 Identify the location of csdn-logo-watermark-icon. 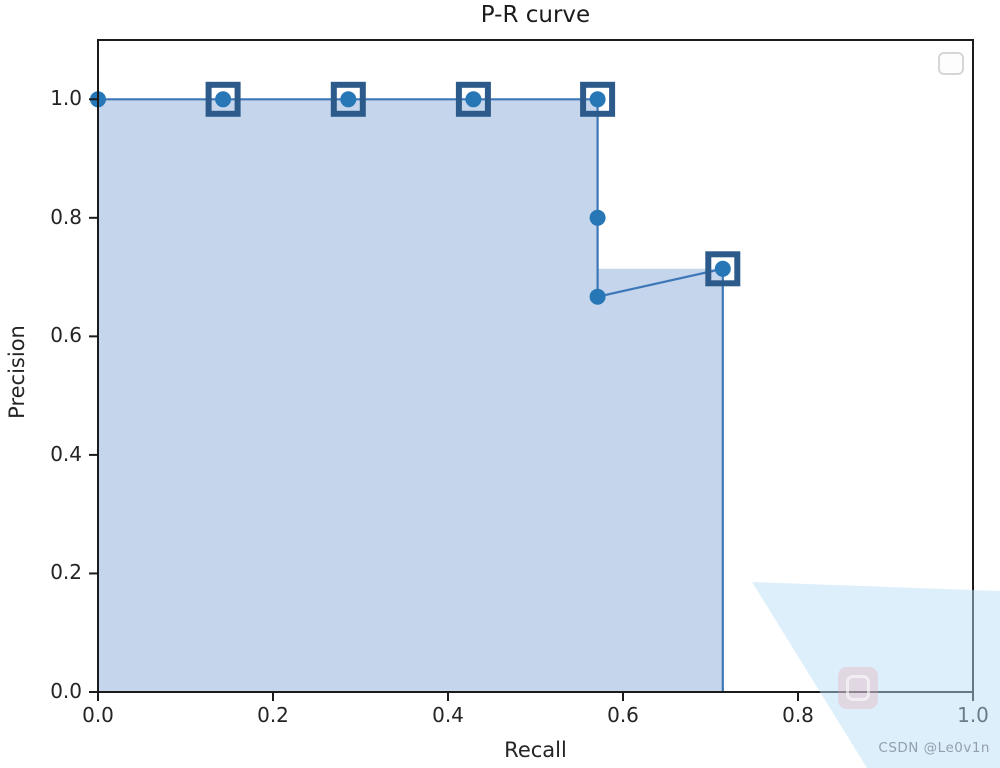
(858, 688).